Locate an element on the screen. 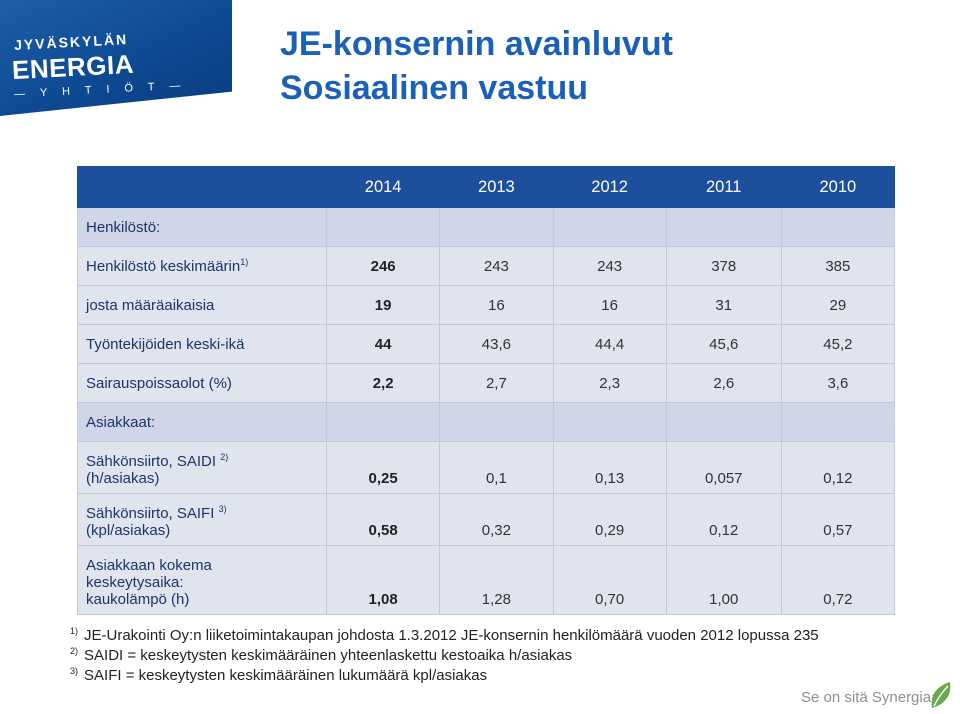 The height and width of the screenshot is (714, 960). slogan: Se on sitä Synergiaa. is located at coordinates (872, 697).